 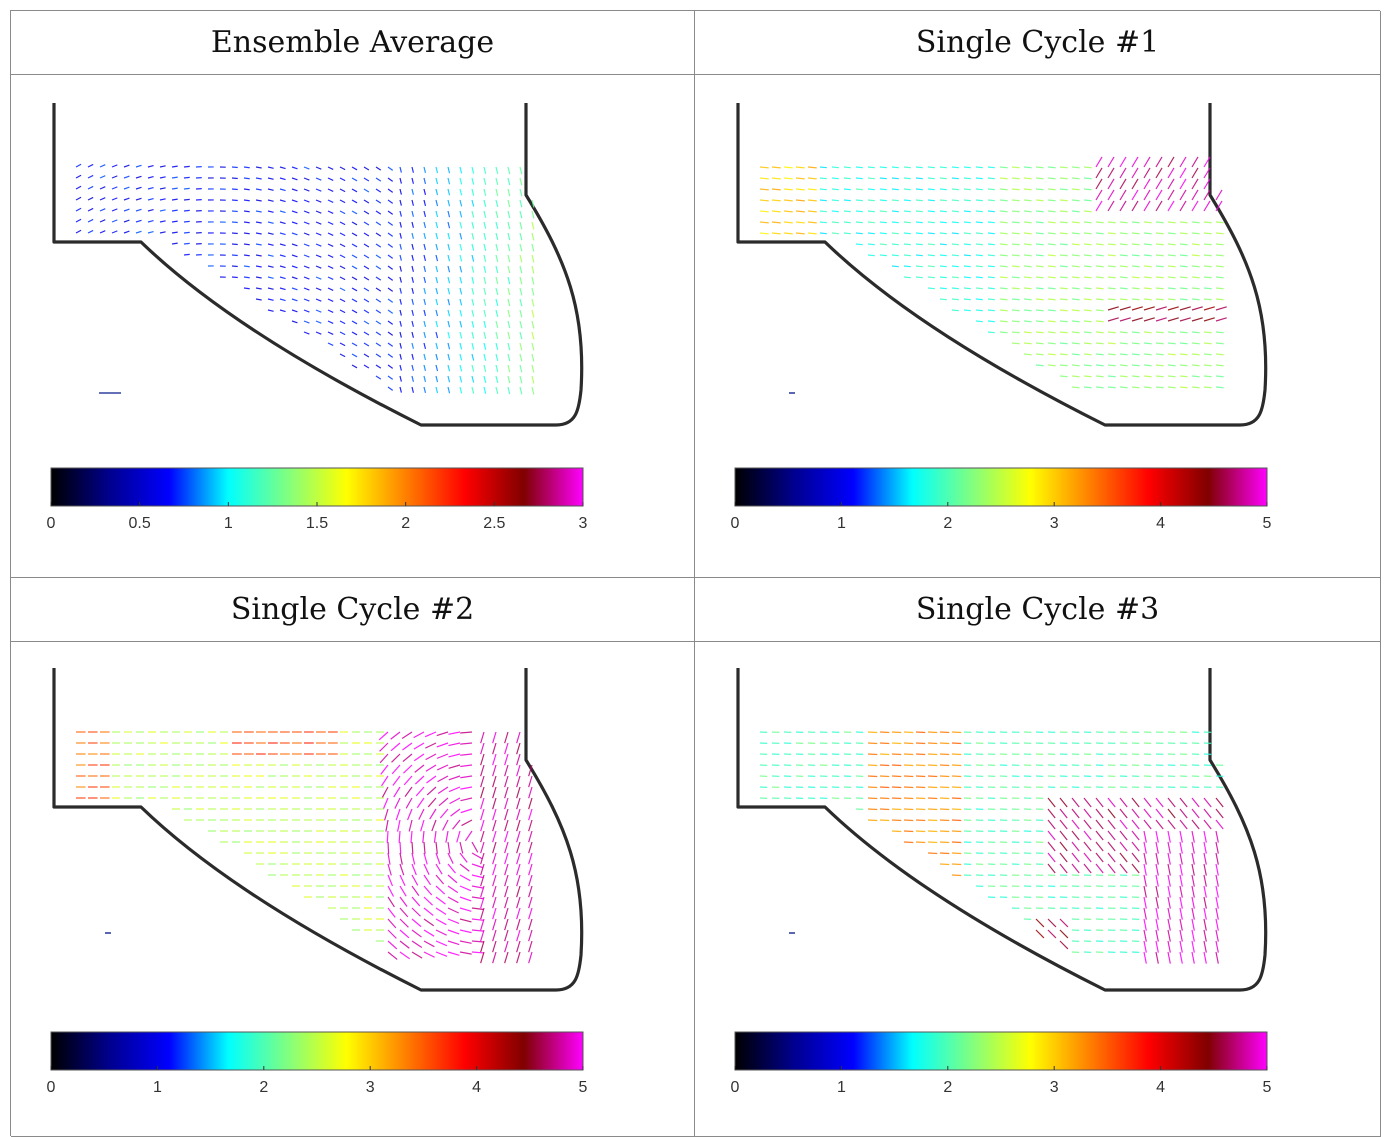 I want to click on colorbar-tick-label: 0, so click(x=51, y=1087).